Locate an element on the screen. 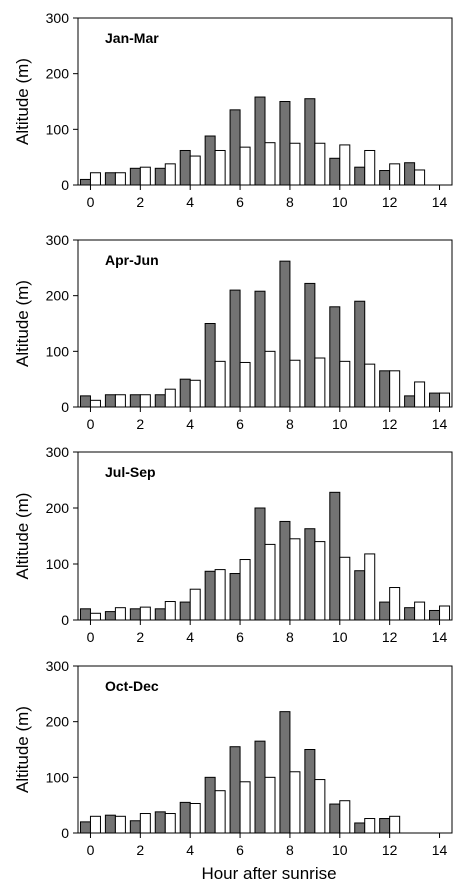  panel-title: Jul-Sep is located at coordinates (130, 472).